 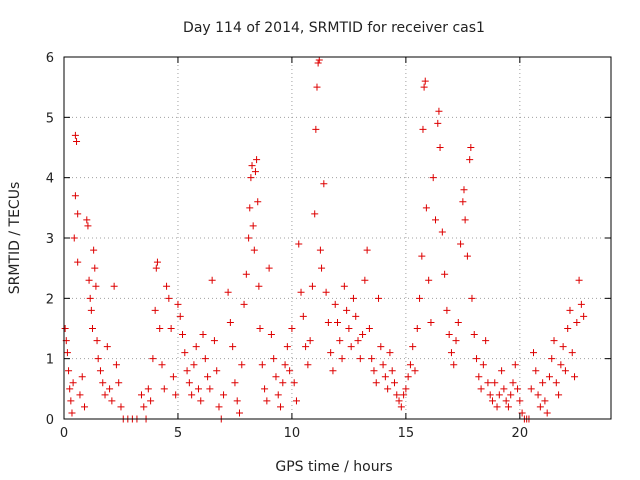 What do you see at coordinates (520, 433) in the screenshot?
I see `x-tick-label: 20` at bounding box center [520, 433].